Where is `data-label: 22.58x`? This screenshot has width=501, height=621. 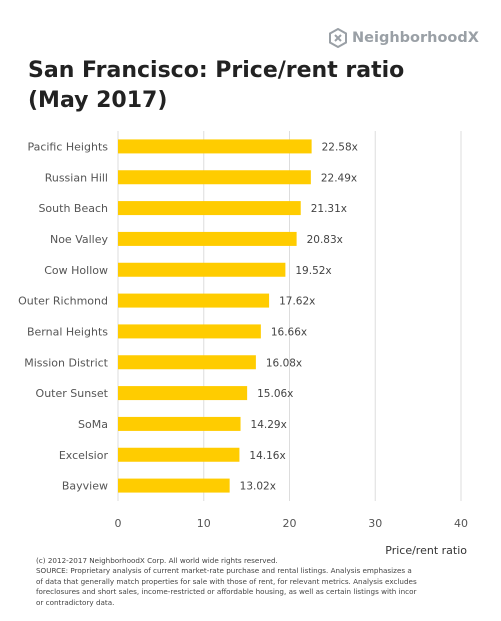 data-label: 22.58x is located at coordinates (340, 147).